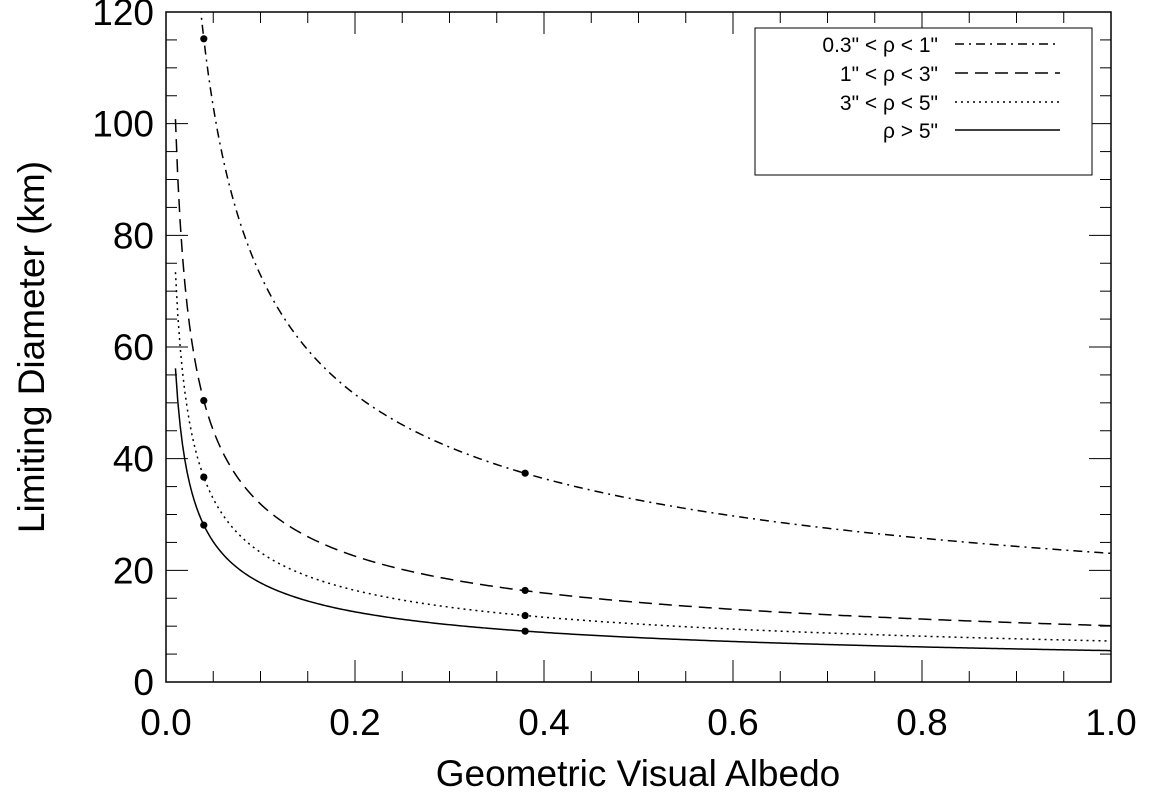 The image size is (1152, 793). I want to click on legend-label: 1" < ρ < 3", so click(889, 74).